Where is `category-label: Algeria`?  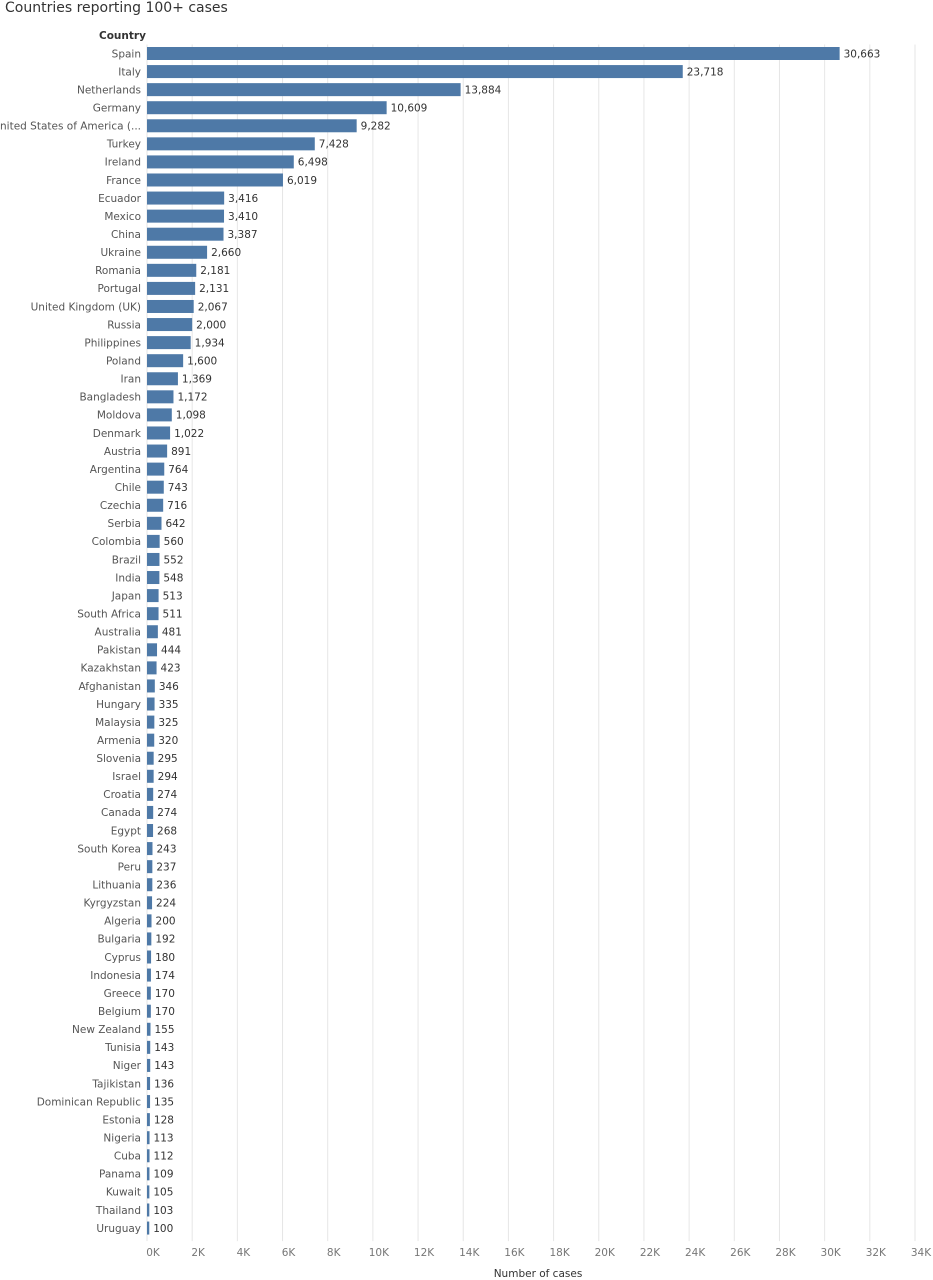
category-label: Algeria is located at coordinates (122, 922).